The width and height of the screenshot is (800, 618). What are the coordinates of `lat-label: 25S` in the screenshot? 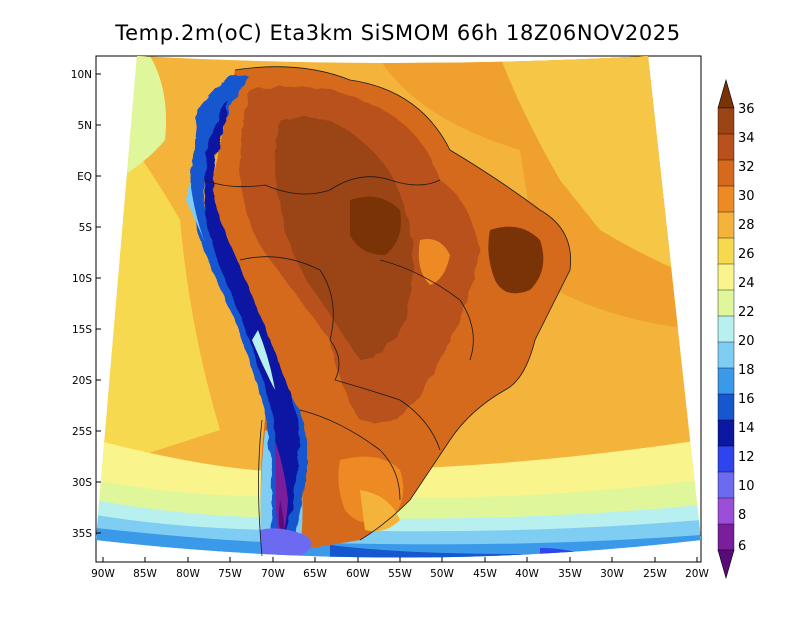 It's located at (82, 432).